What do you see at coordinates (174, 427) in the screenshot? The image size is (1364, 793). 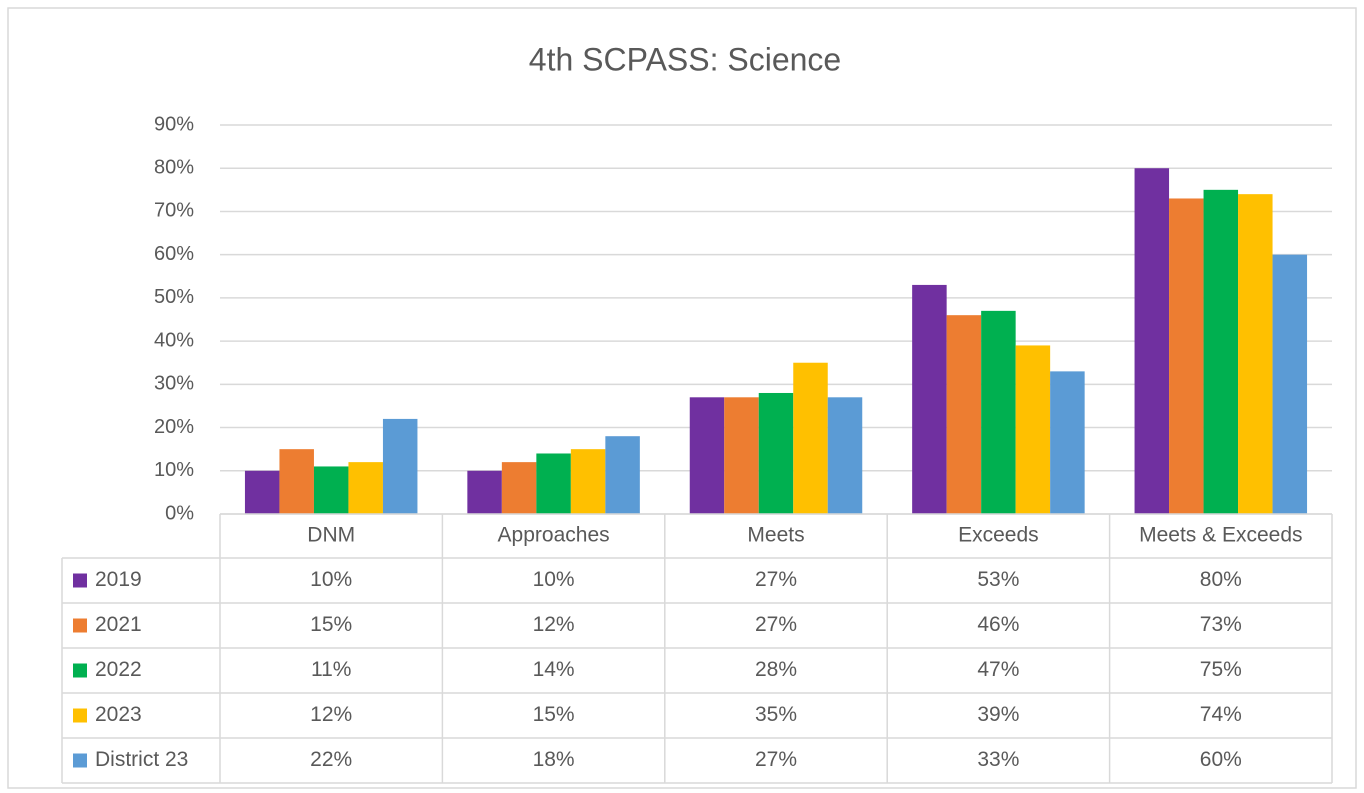 I see `y-tick-label: 20%` at bounding box center [174, 427].